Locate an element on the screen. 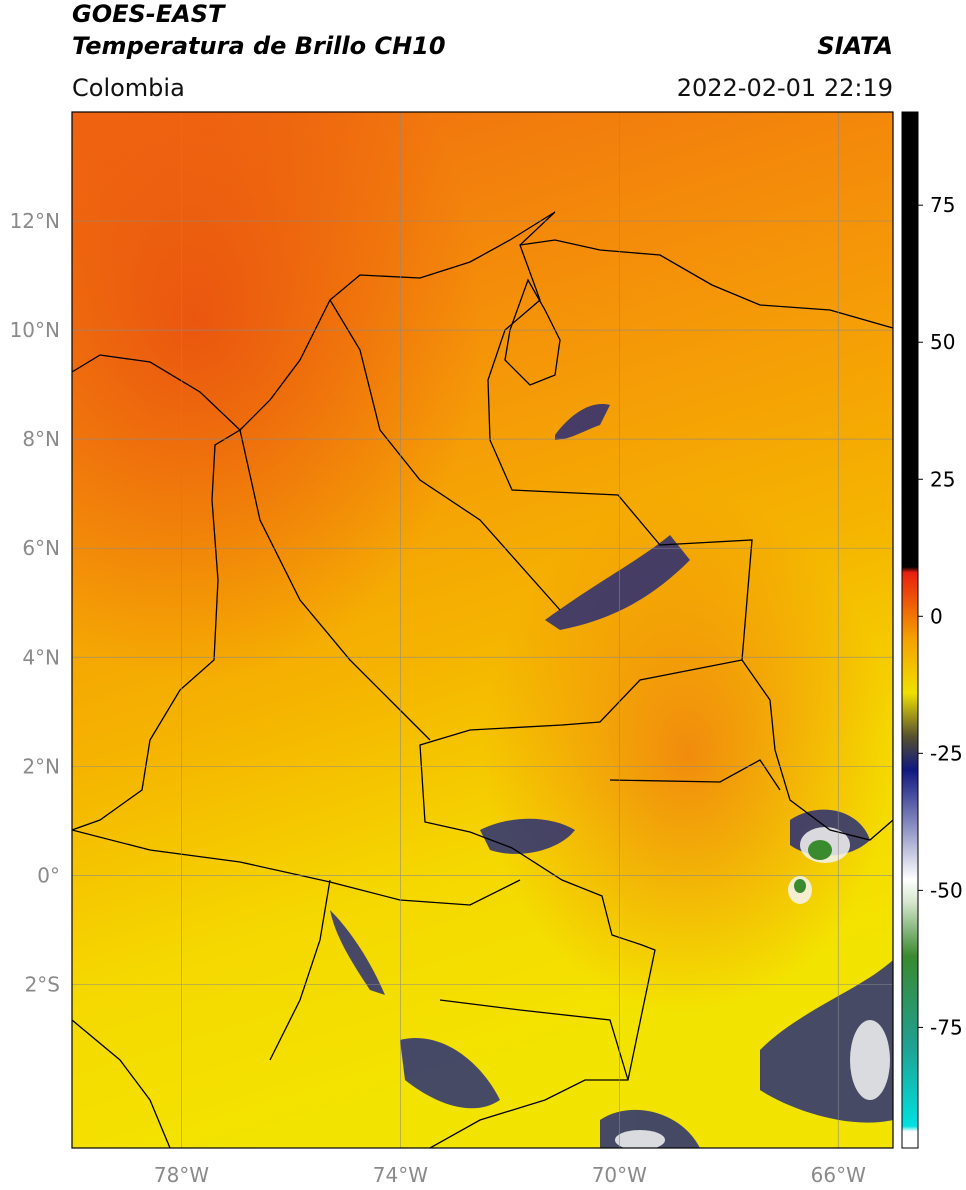 Image resolution: width=966 pixels, height=1190 pixels. x-tick-label: 74°W is located at coordinates (400, 1175).